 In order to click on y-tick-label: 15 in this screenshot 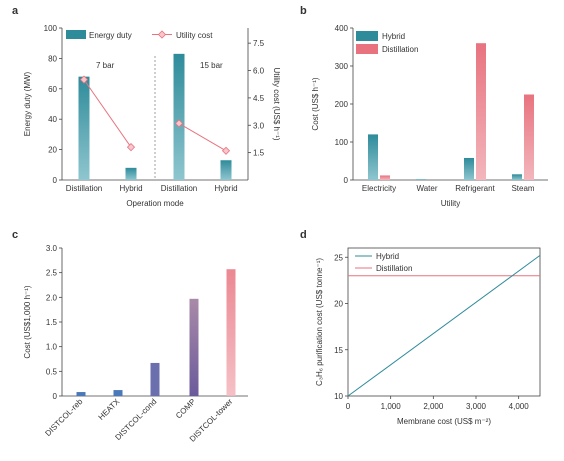, I will do `click(338, 350)`.